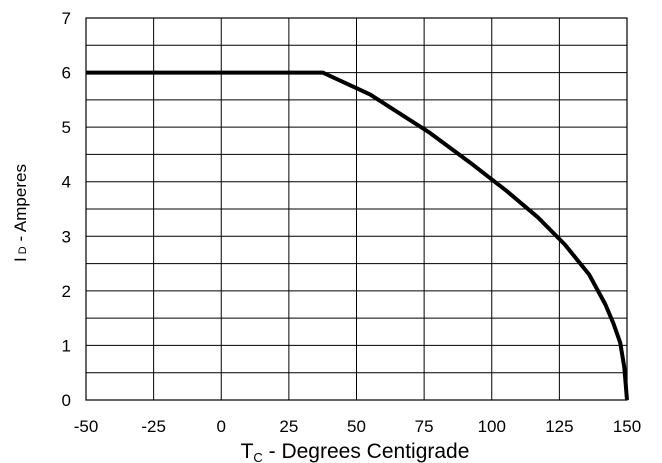  I want to click on x-tick-label: -50, so click(86, 426).